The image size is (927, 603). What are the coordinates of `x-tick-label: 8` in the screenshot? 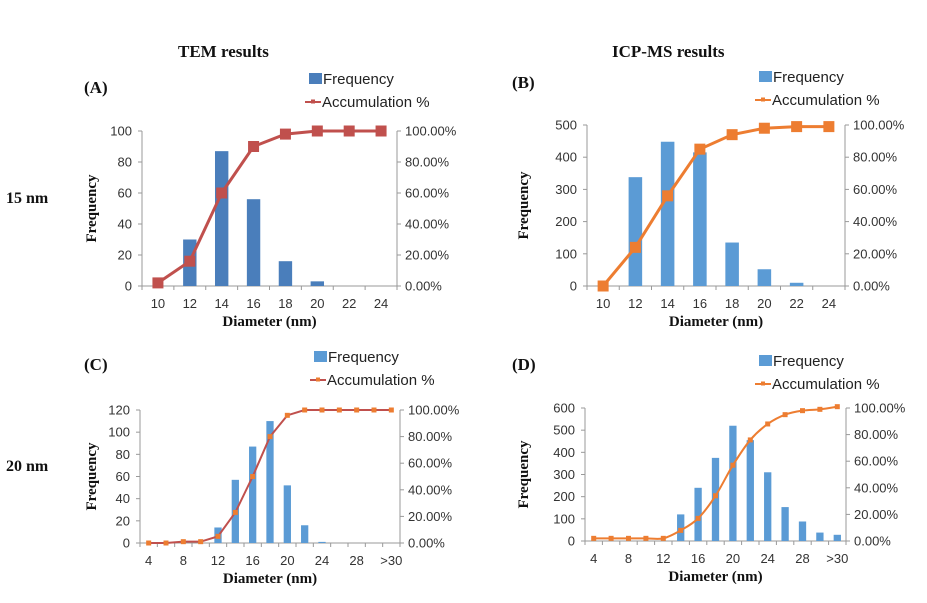 It's located at (628, 558).